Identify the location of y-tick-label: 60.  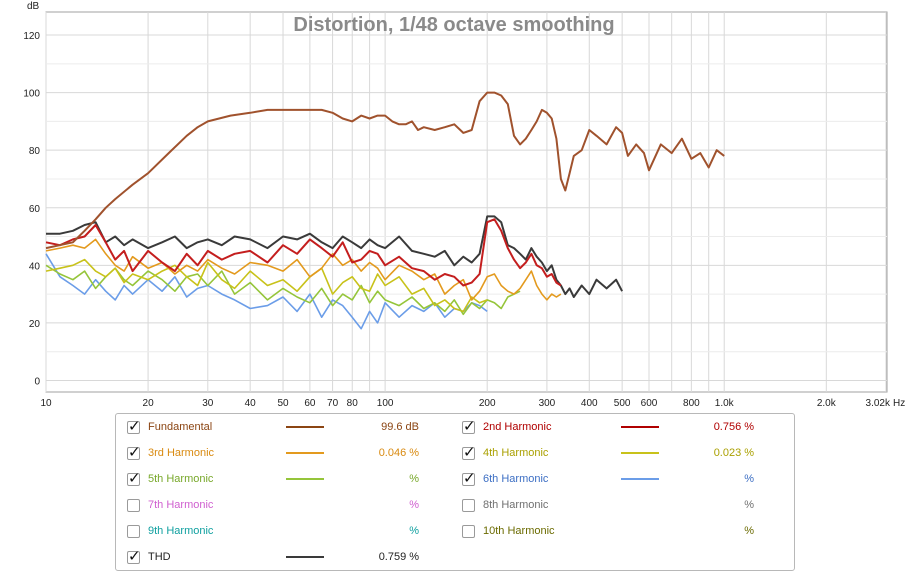
(35, 209).